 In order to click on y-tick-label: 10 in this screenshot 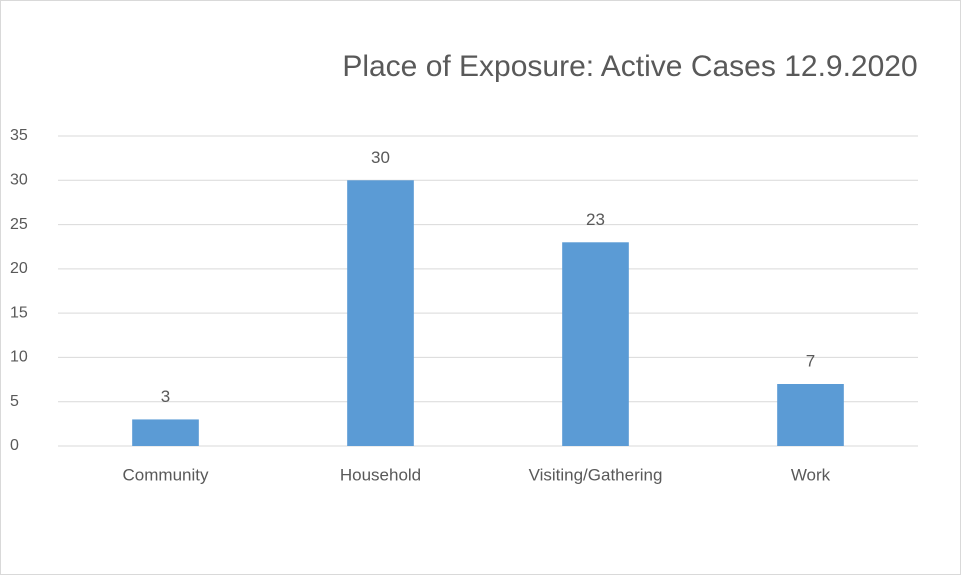, I will do `click(19, 357)`.